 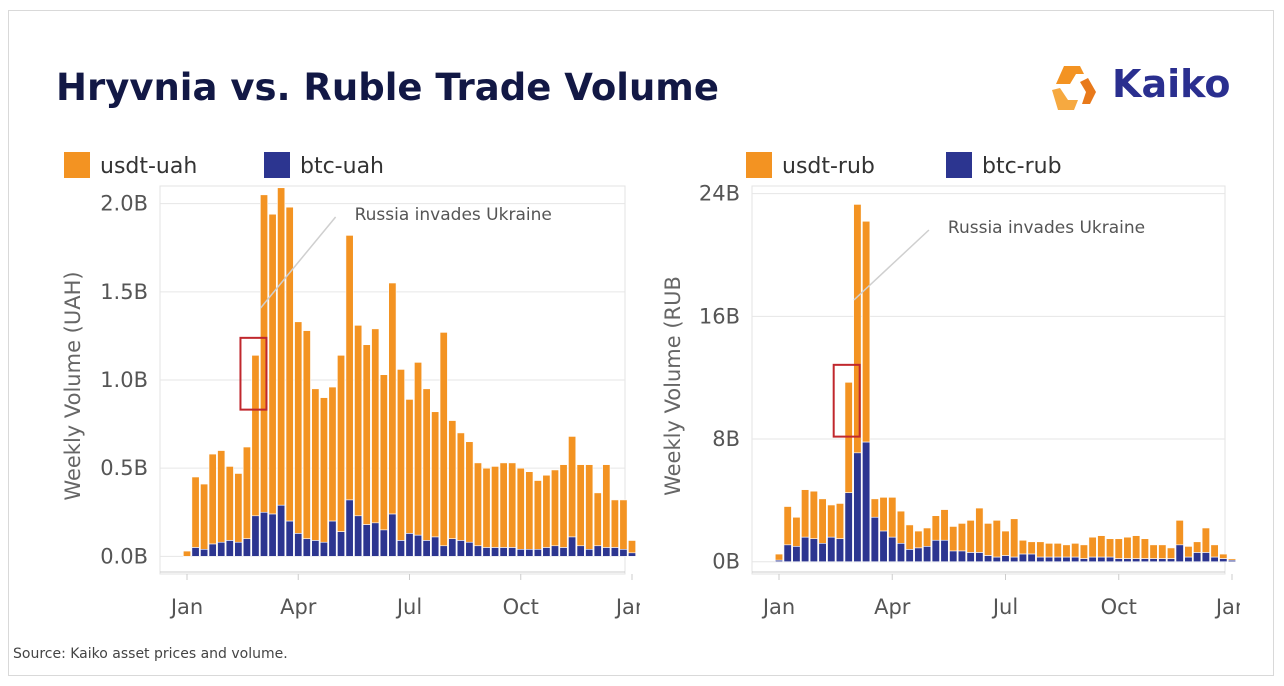 I want to click on y-tick-label: 2.0B, so click(x=124, y=204).